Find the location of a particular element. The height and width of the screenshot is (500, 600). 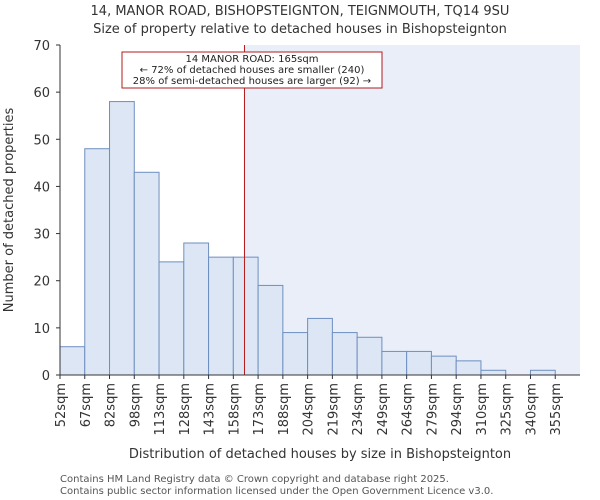

bar-279sqm is located at coordinates (443, 365).